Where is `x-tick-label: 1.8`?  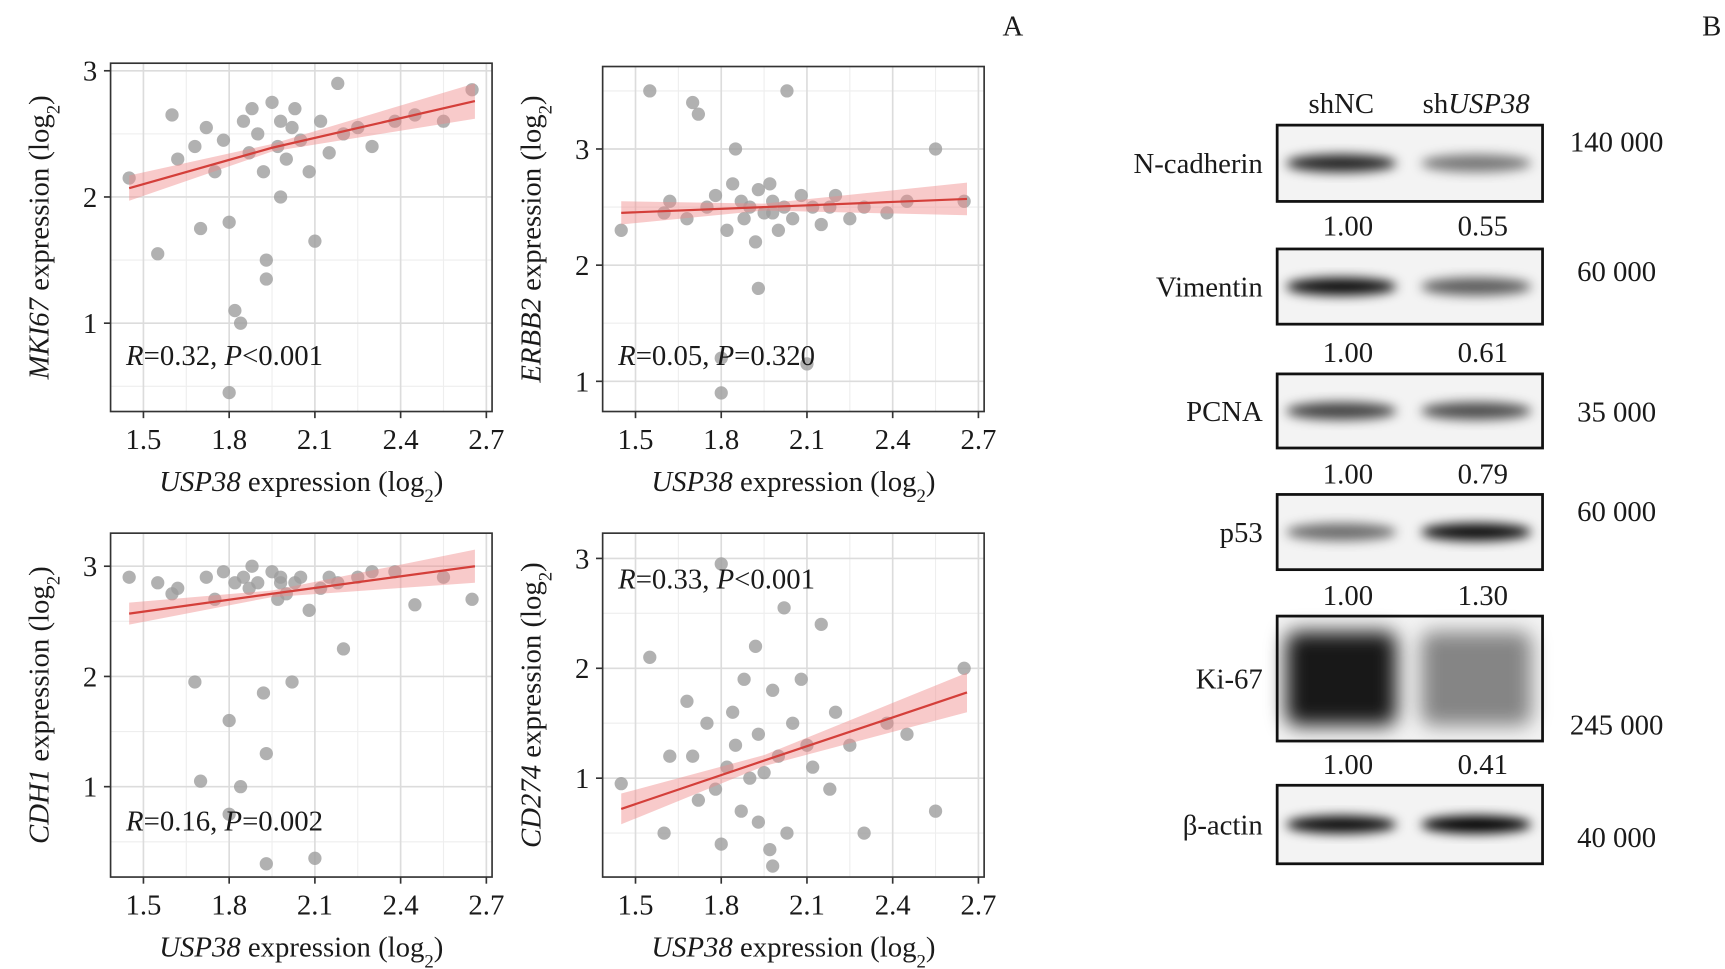
x-tick-label: 1.8 is located at coordinates (229, 906).